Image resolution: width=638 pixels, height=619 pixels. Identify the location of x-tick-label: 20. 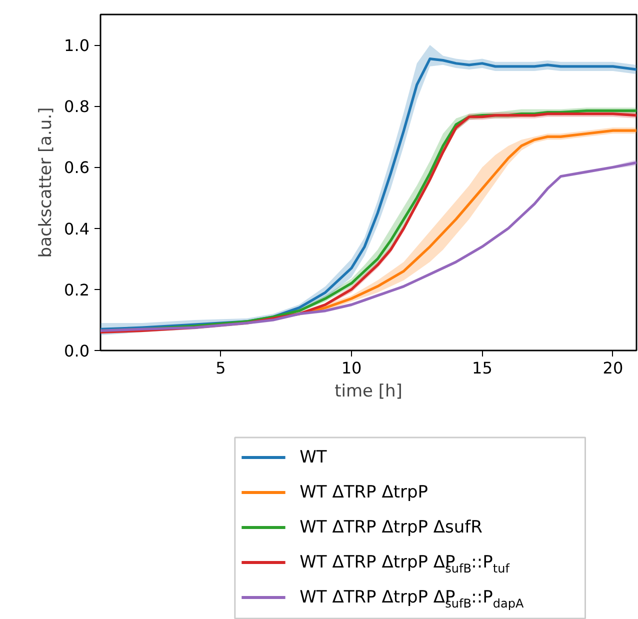
(613, 368).